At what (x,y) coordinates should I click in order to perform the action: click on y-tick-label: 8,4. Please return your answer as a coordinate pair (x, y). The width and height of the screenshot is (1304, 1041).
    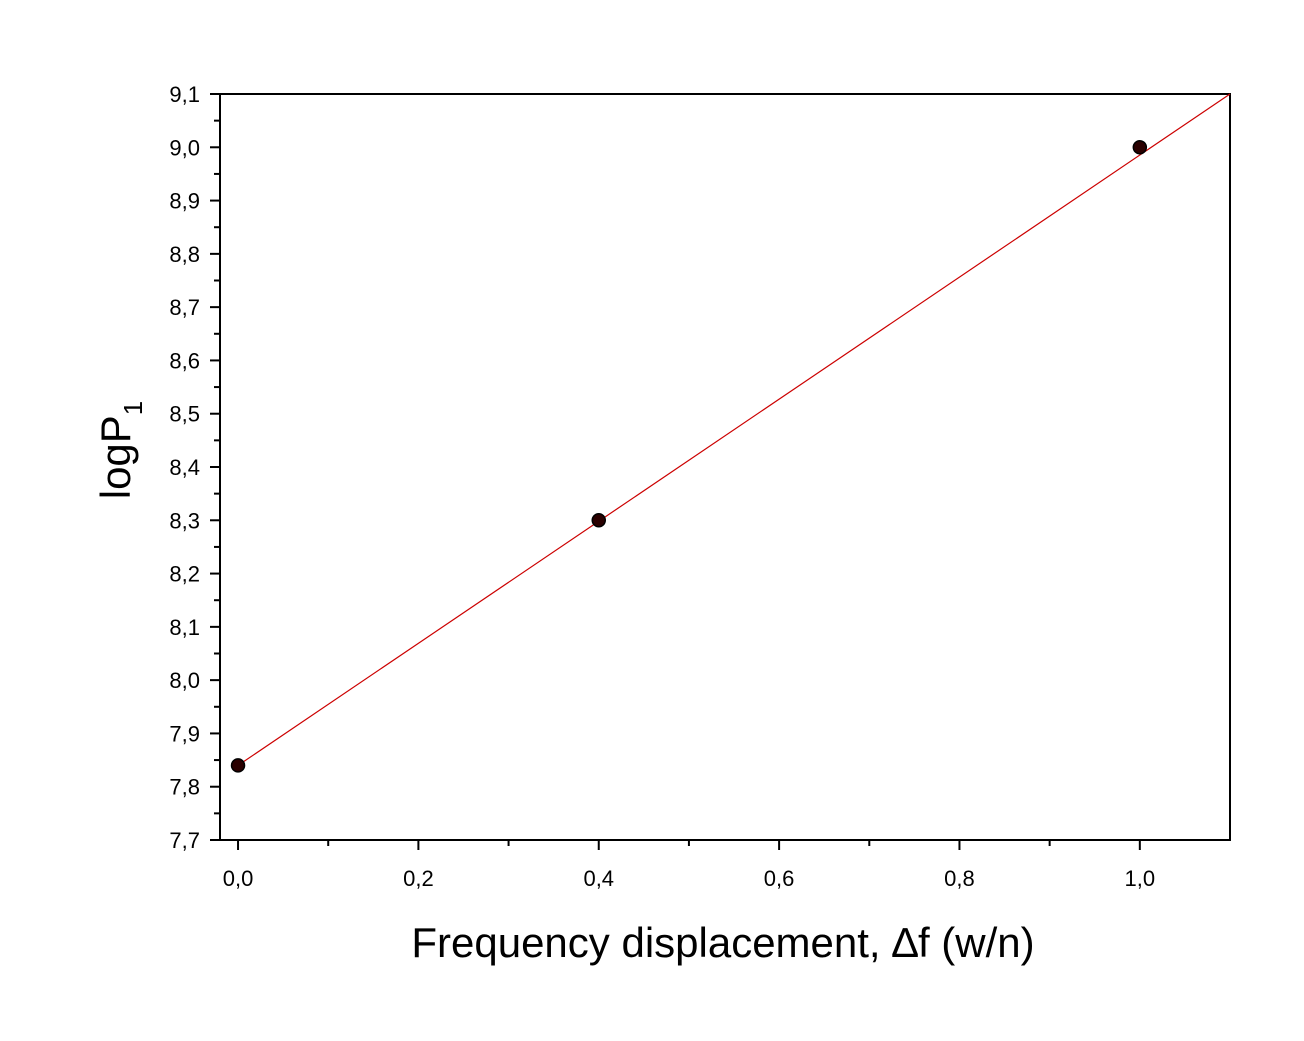
    Looking at the image, I should click on (184, 467).